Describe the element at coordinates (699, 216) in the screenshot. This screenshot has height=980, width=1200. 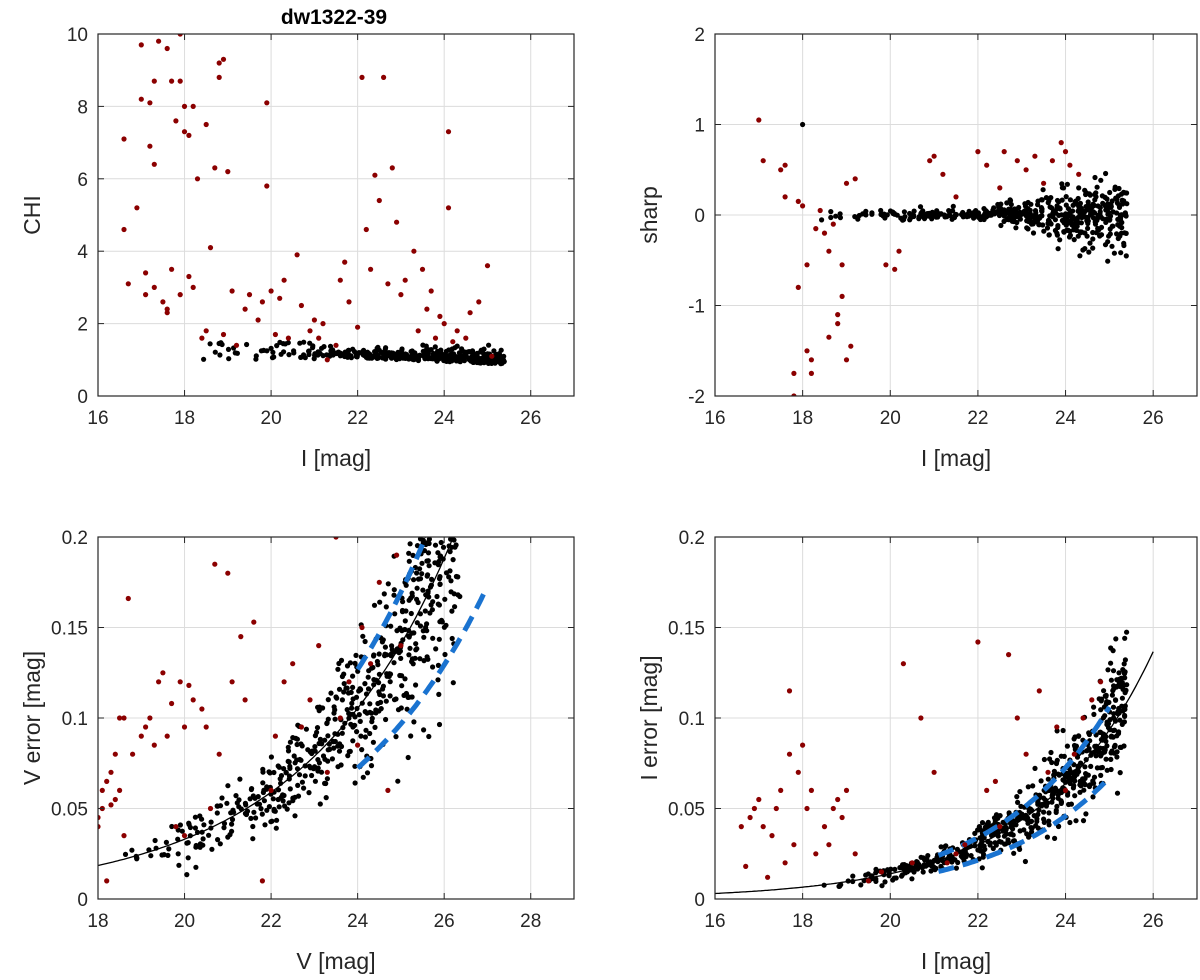
I see `y-tick-label: 0` at that location.